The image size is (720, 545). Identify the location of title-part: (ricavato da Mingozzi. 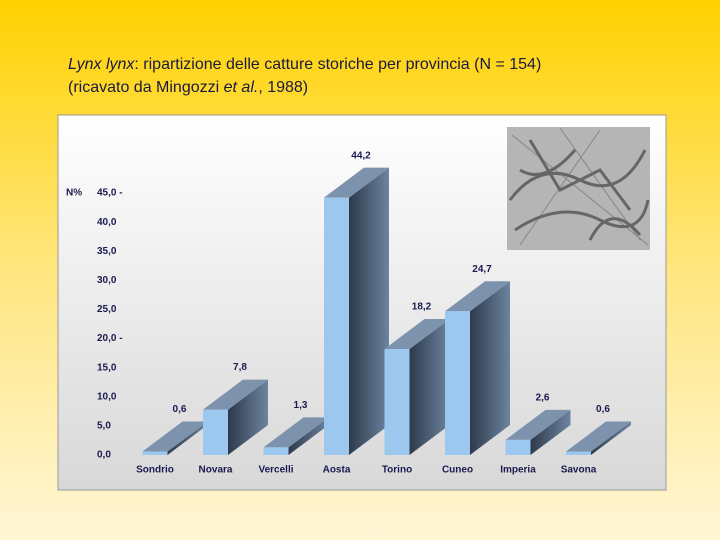
(146, 87).